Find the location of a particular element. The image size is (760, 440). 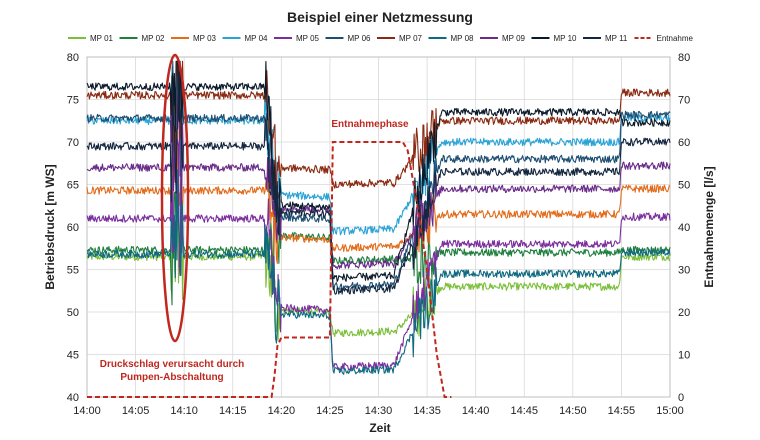

legend-label: MP 01 is located at coordinates (102, 38).